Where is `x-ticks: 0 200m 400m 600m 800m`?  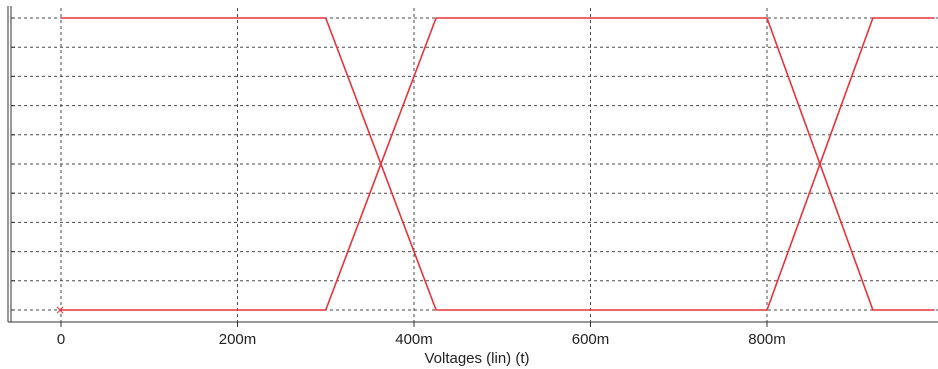
x-ticks: 0 200m 400m 600m 800m is located at coordinates (421, 335).